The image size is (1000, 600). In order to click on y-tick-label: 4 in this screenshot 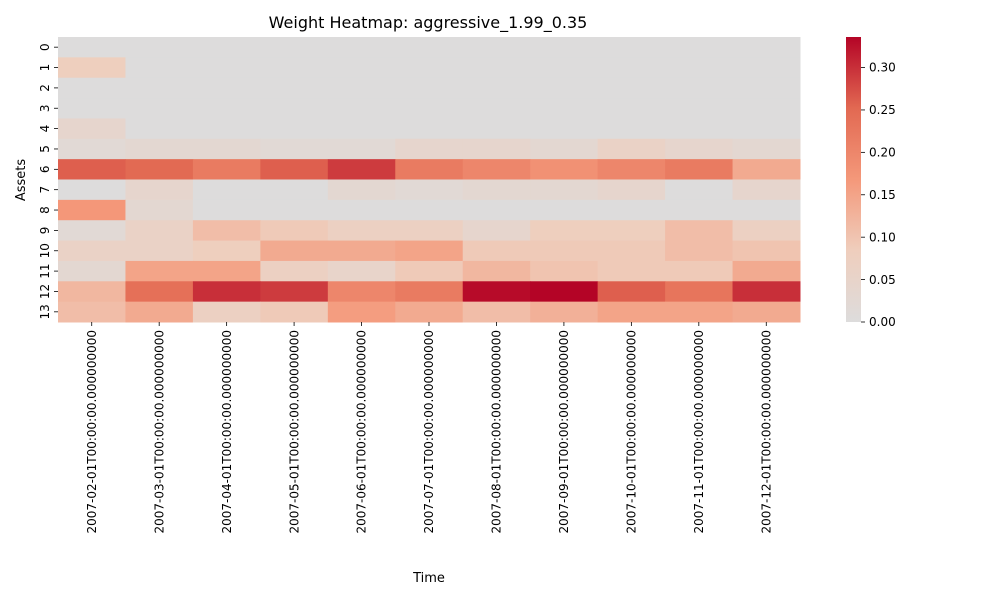, I will do `click(45, 129)`.